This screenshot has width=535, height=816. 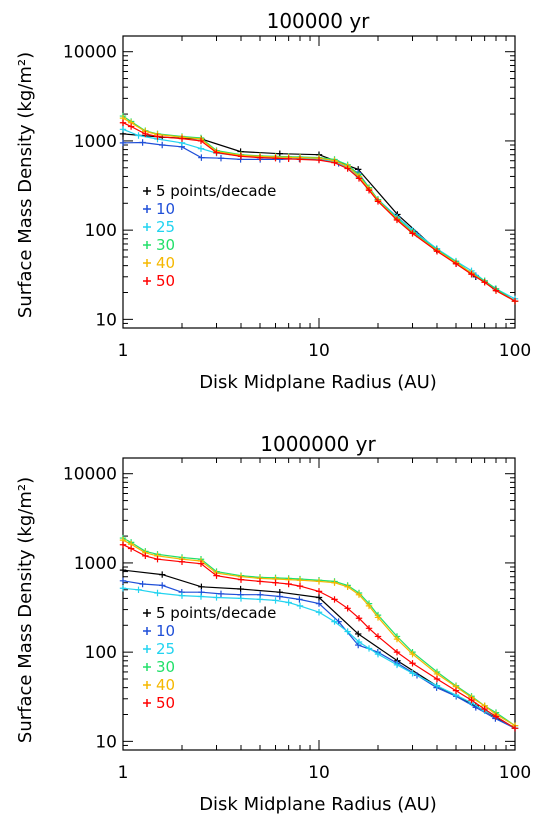 What do you see at coordinates (106, 320) in the screenshot?
I see `y-tick-label: 10` at bounding box center [106, 320].